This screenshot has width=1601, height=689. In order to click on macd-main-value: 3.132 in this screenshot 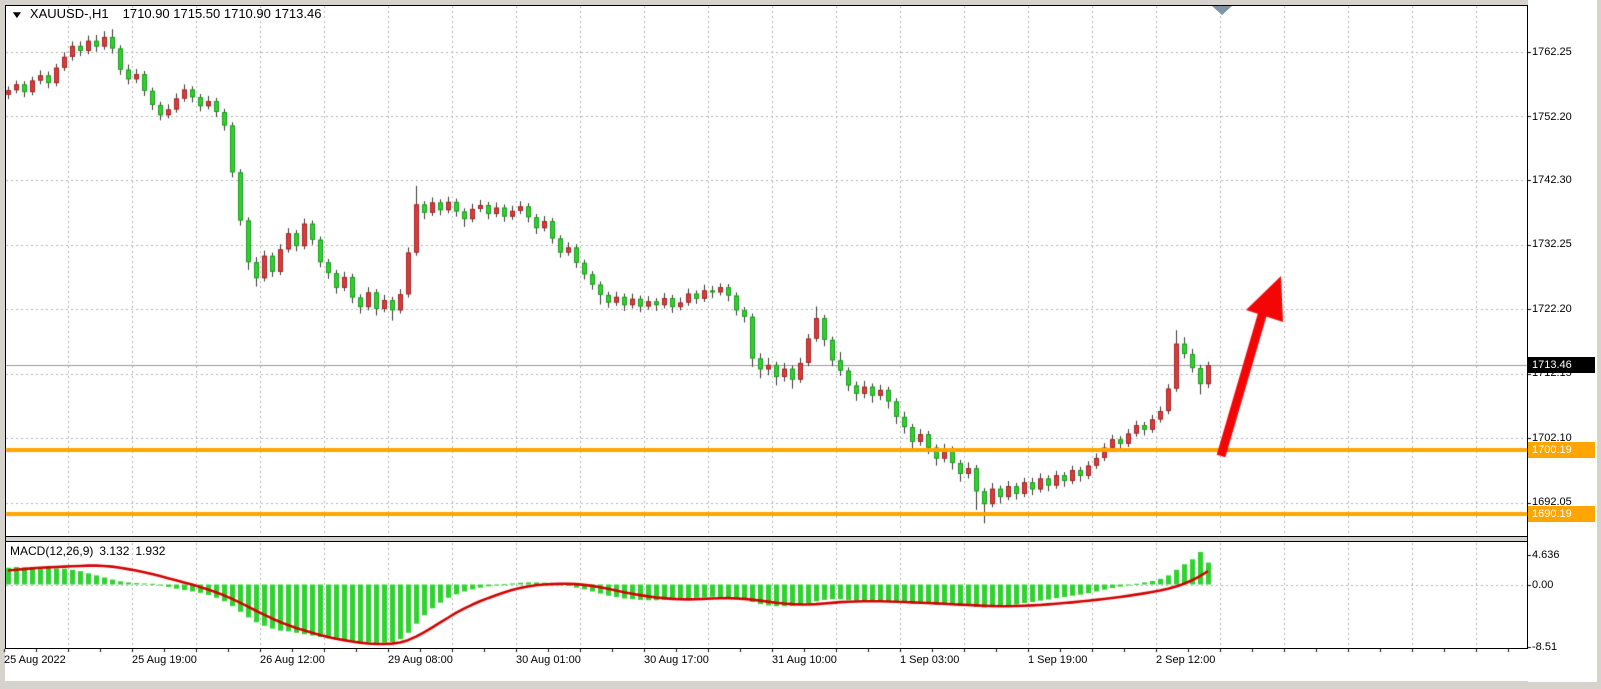, I will do `click(114, 551)`.